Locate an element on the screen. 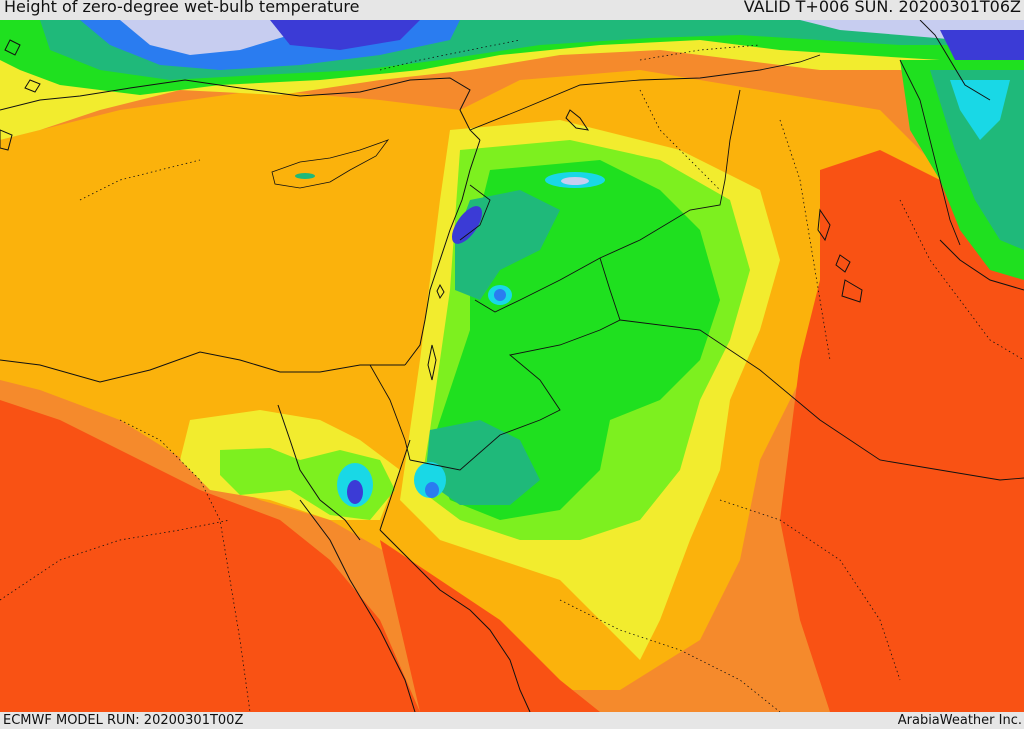 Image resolution: width=1024 pixels, height=729 pixels. cyprus-cold-spot is located at coordinates (305, 176).